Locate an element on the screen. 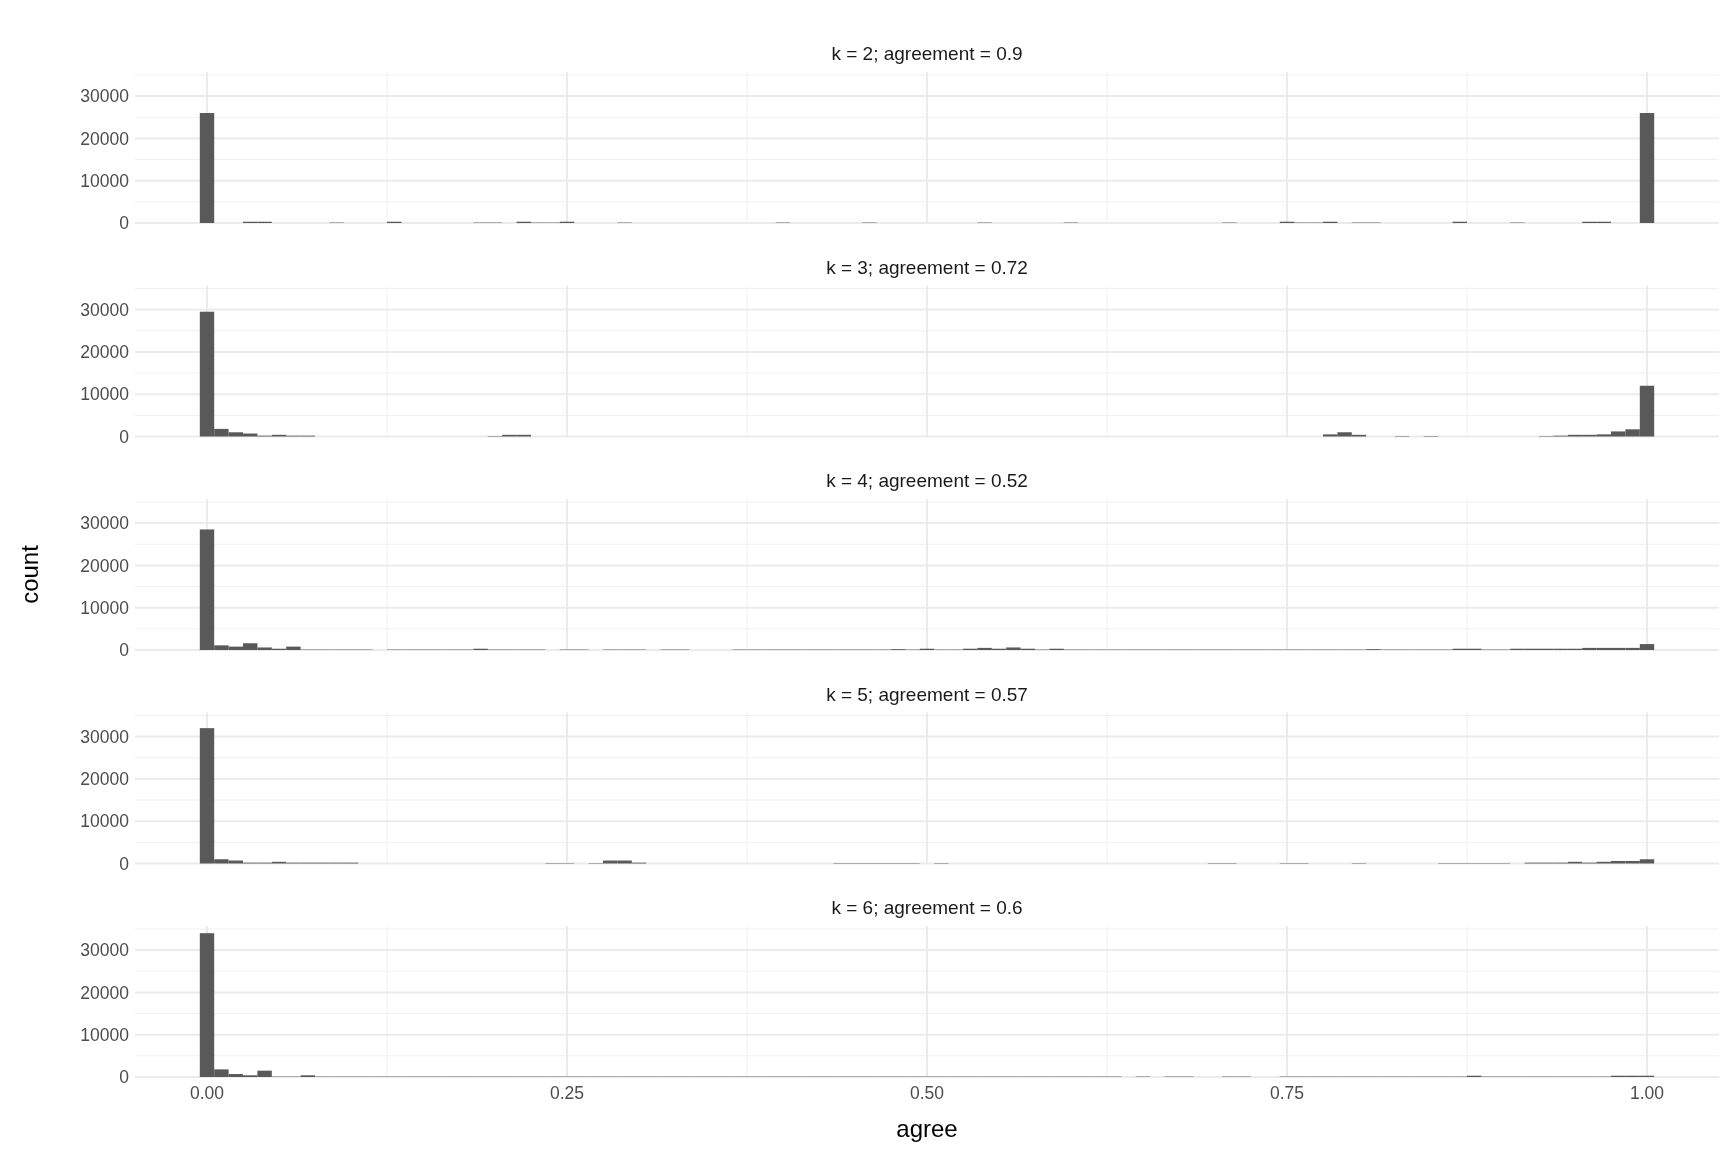  y-axis-title: count is located at coordinates (29, 574).